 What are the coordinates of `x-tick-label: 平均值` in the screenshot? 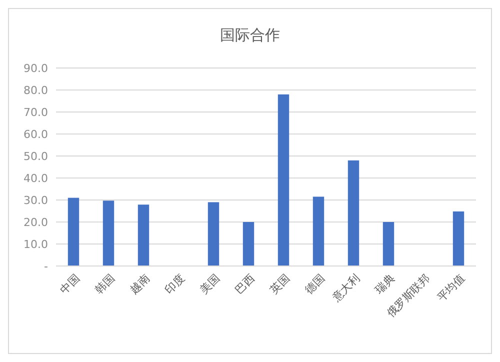 It's located at (451, 288).